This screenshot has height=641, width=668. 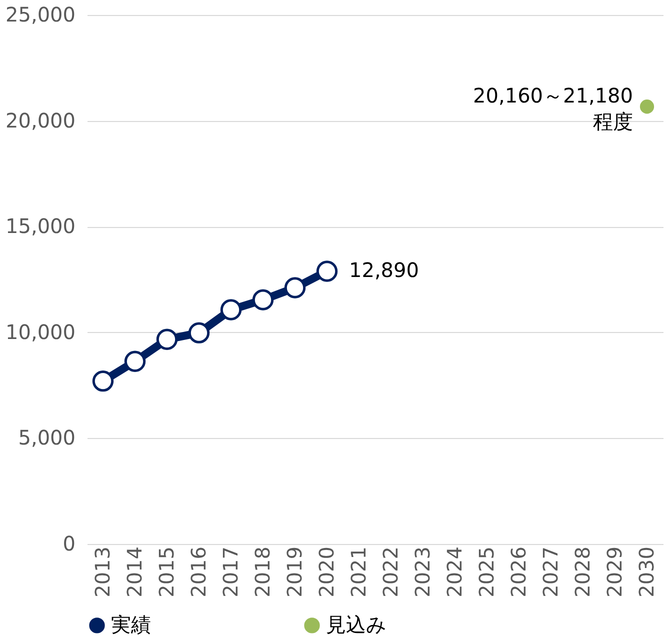 What do you see at coordinates (614, 572) in the screenshot?
I see `x-tick-label: 2029` at bounding box center [614, 572].